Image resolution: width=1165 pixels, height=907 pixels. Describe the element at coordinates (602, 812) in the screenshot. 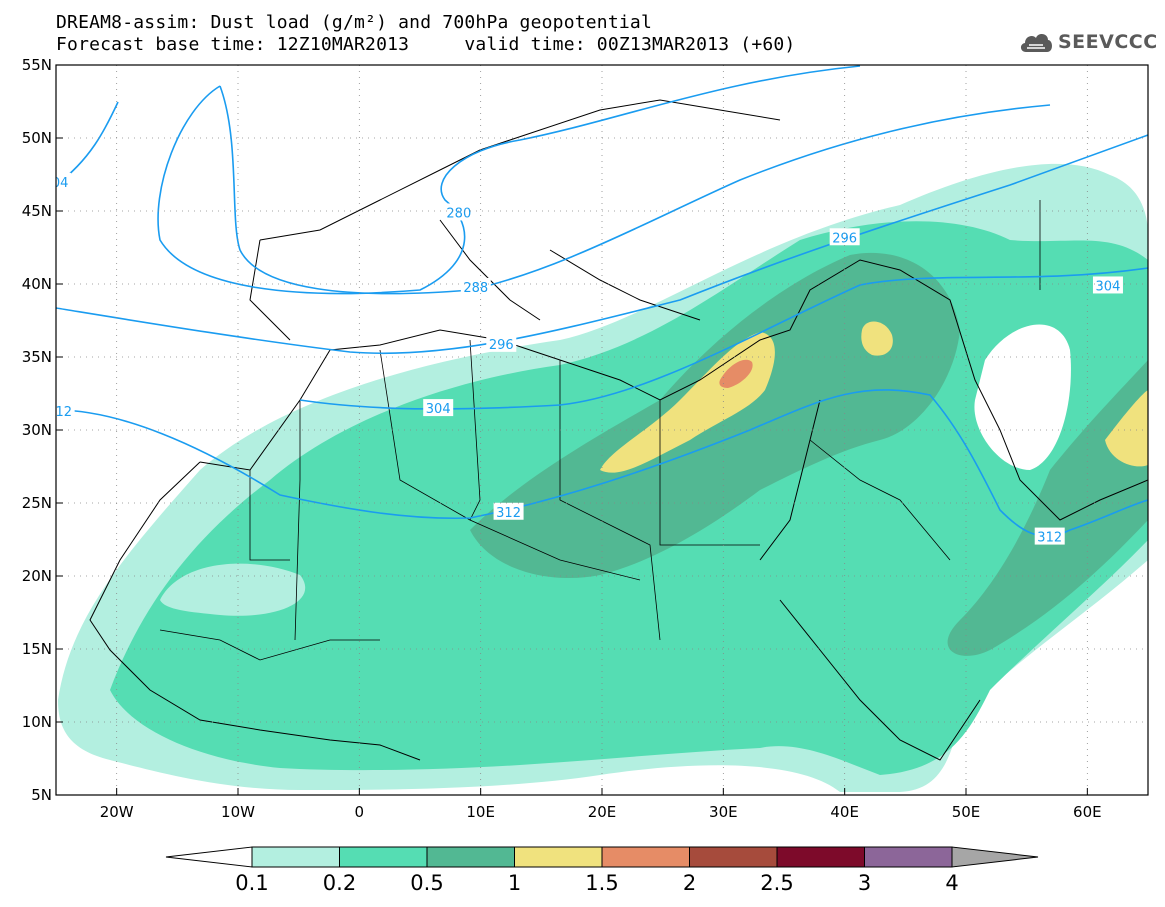

I see `lon-tick-label: 20E` at that location.